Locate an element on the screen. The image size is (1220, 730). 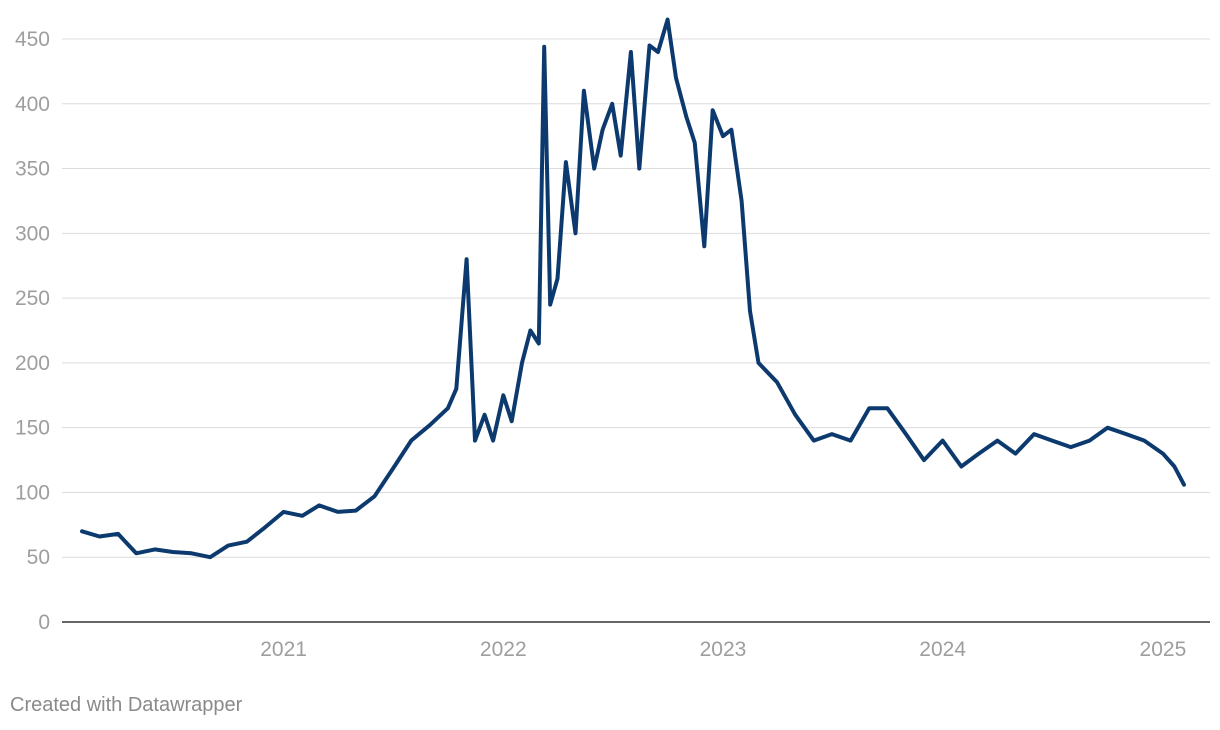
y-tick-label: 100 is located at coordinates (32, 492).